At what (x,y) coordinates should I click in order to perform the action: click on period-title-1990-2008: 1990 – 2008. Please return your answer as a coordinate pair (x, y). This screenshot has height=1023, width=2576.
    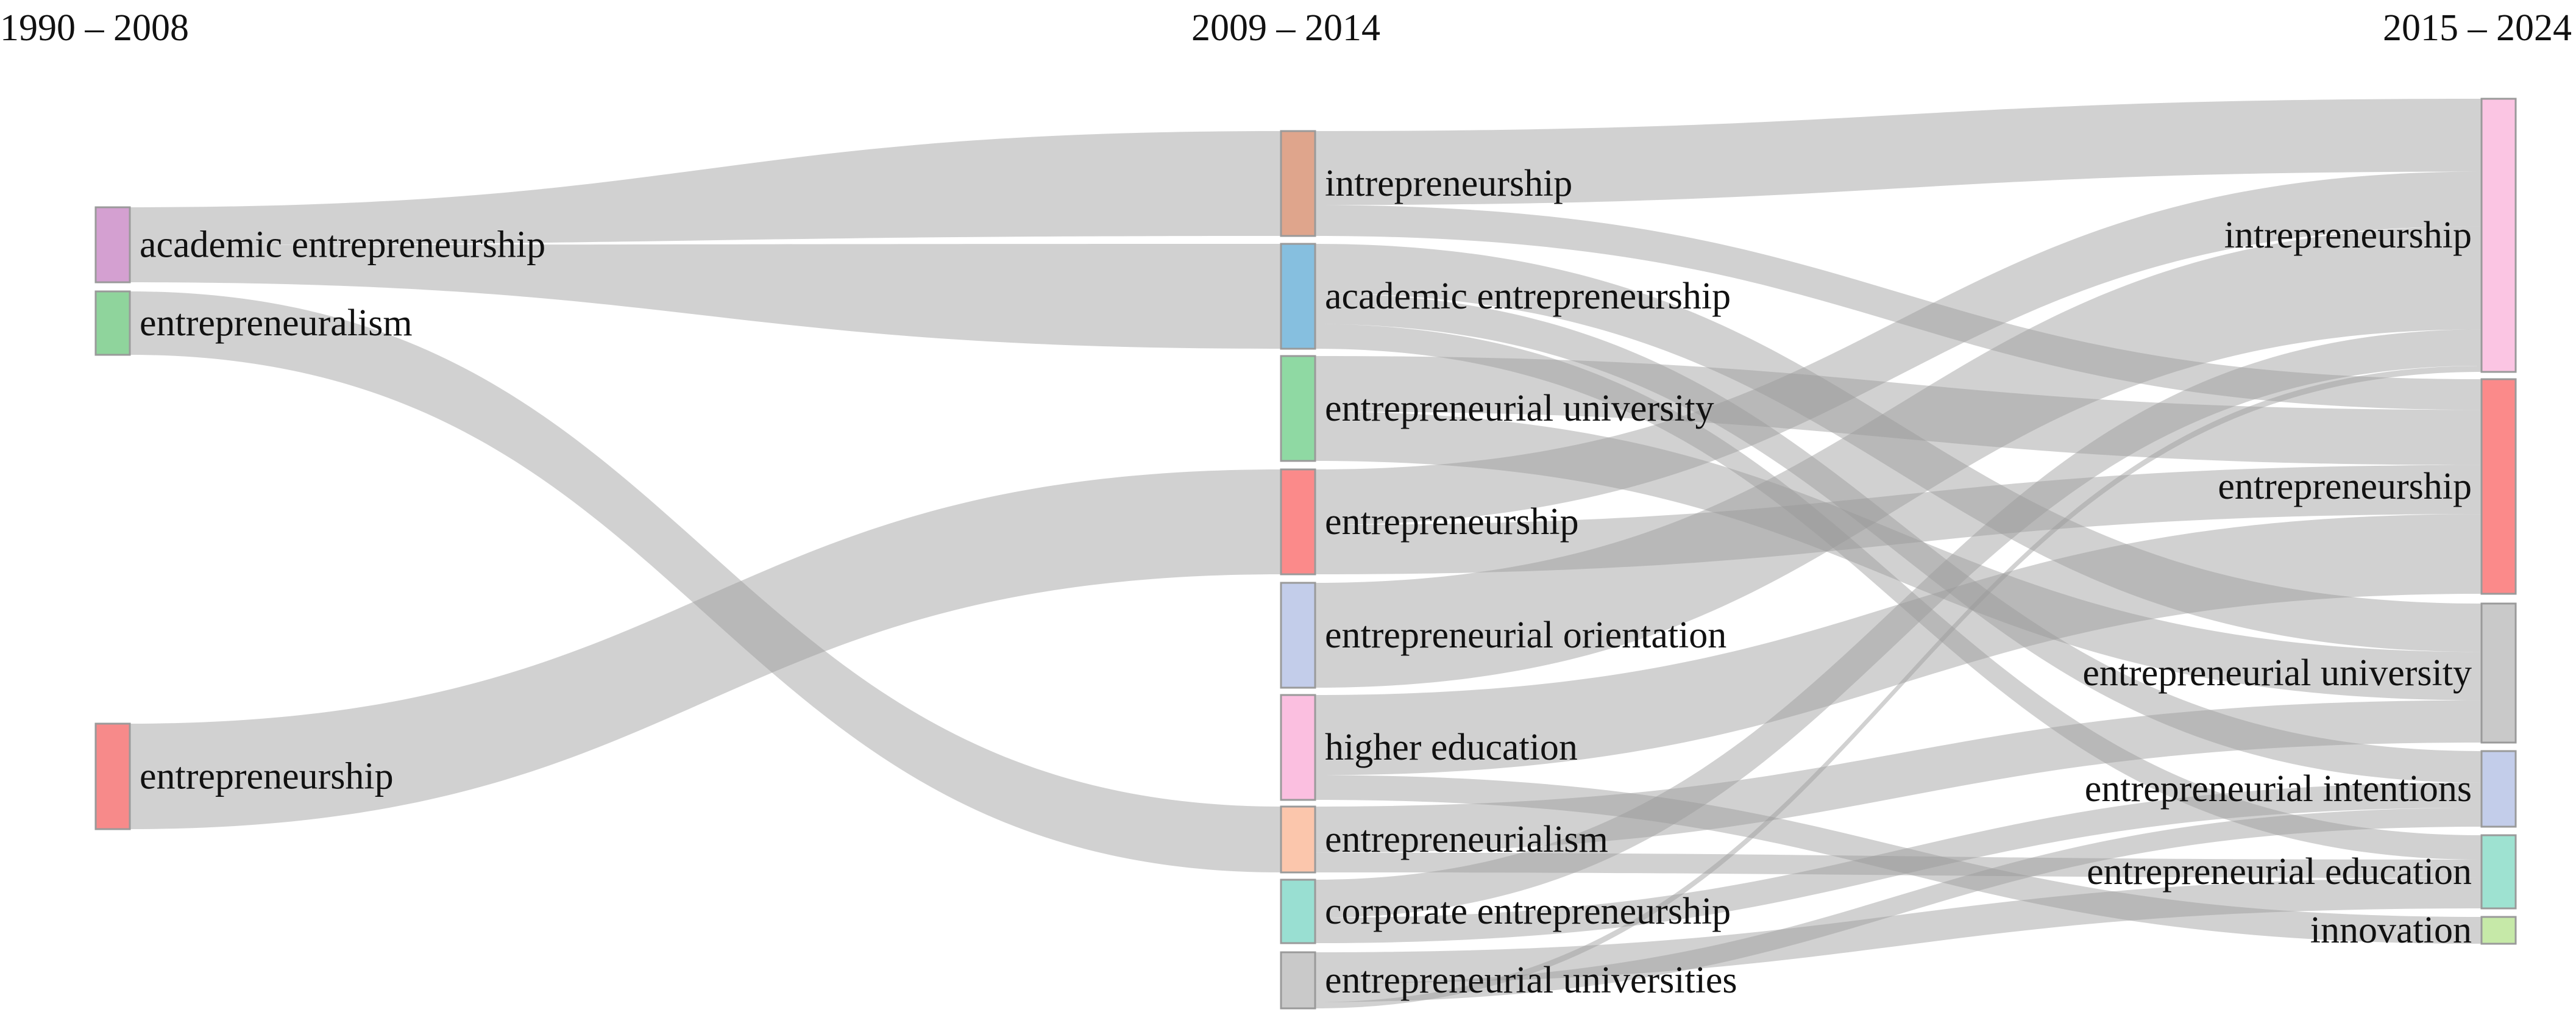
    Looking at the image, I should click on (95, 28).